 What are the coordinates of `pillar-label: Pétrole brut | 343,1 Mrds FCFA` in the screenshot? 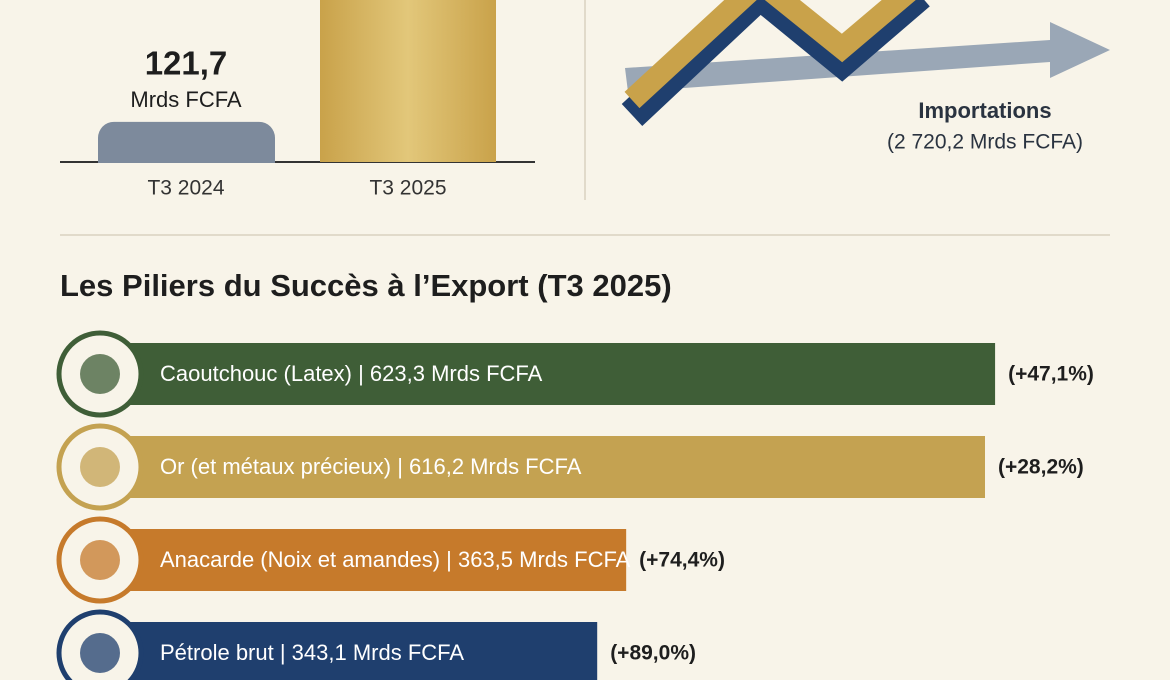 It's located at (312, 652).